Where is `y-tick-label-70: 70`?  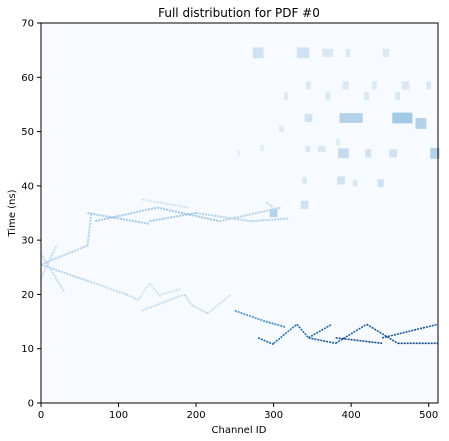
y-tick-label-70: 70 is located at coordinates (27, 24).